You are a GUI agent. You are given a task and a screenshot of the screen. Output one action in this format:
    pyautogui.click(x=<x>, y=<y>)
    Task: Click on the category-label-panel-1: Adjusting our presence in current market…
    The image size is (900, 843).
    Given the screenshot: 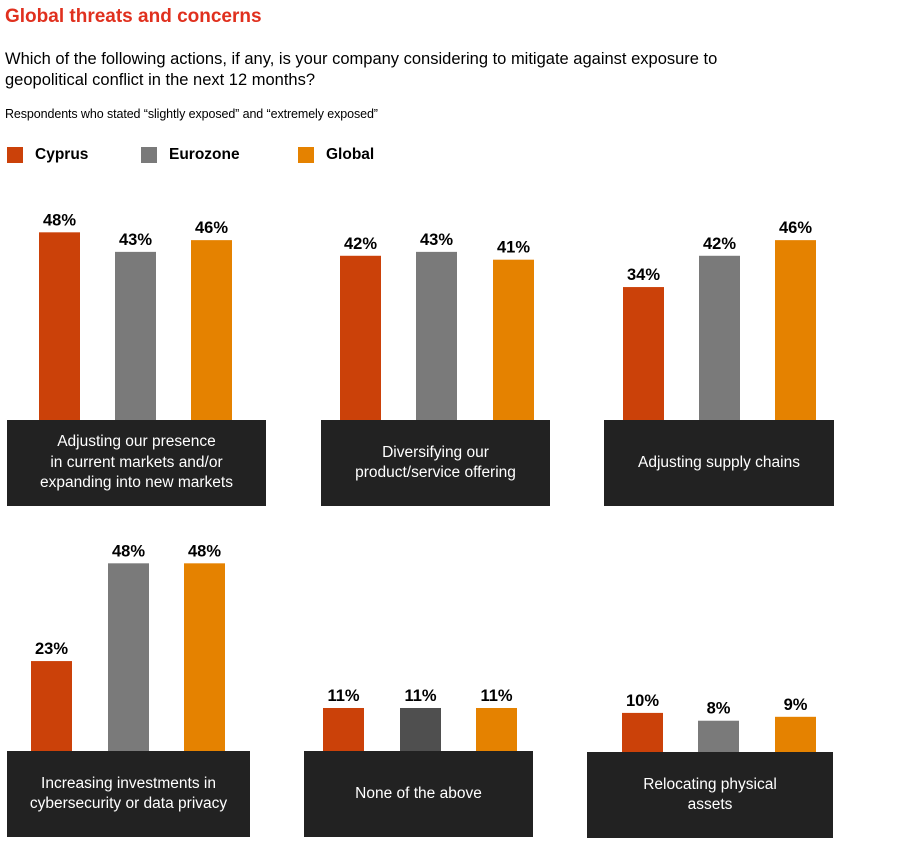 What is the action you would take?
    pyautogui.click(x=136, y=463)
    